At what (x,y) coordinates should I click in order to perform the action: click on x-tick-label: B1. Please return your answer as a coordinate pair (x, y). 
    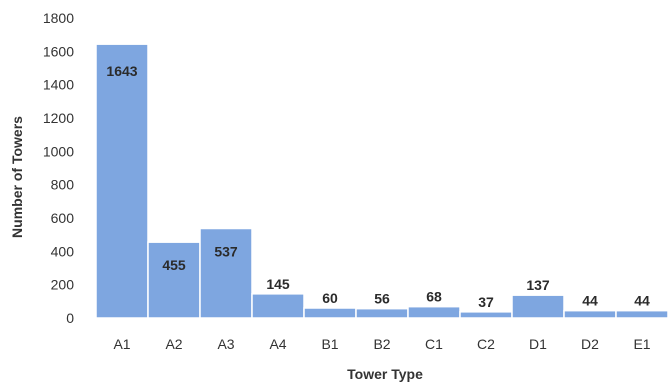
    Looking at the image, I should click on (329, 344).